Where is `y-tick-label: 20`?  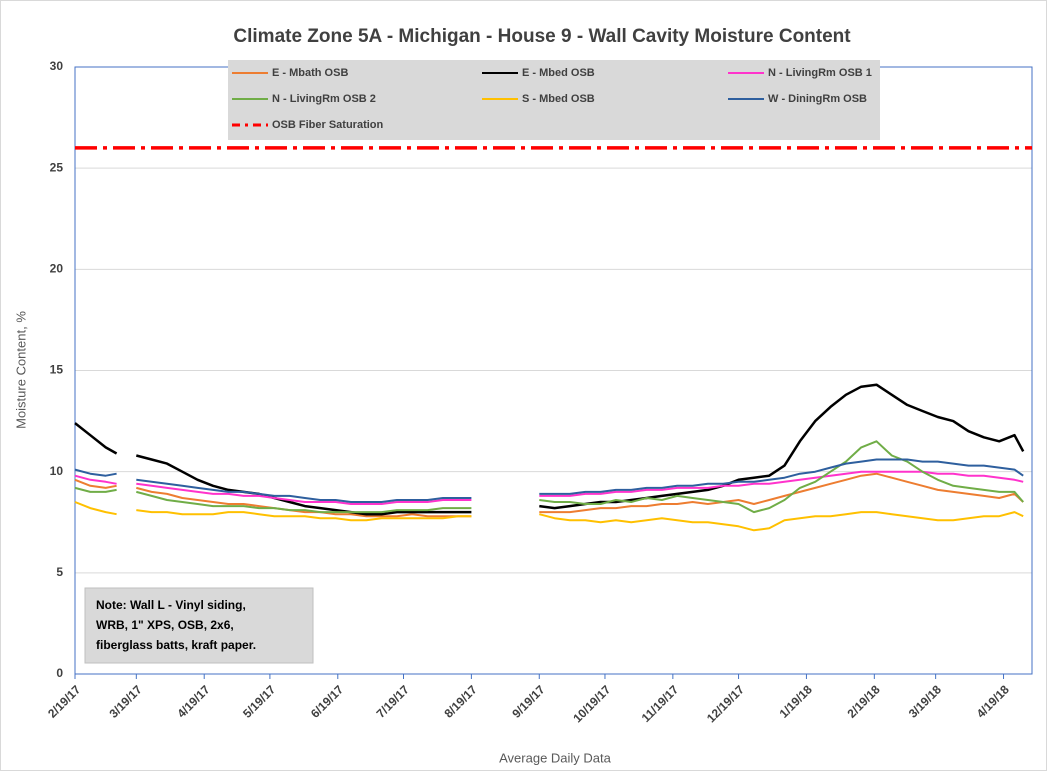 y-tick-label: 20 is located at coordinates (57, 269).